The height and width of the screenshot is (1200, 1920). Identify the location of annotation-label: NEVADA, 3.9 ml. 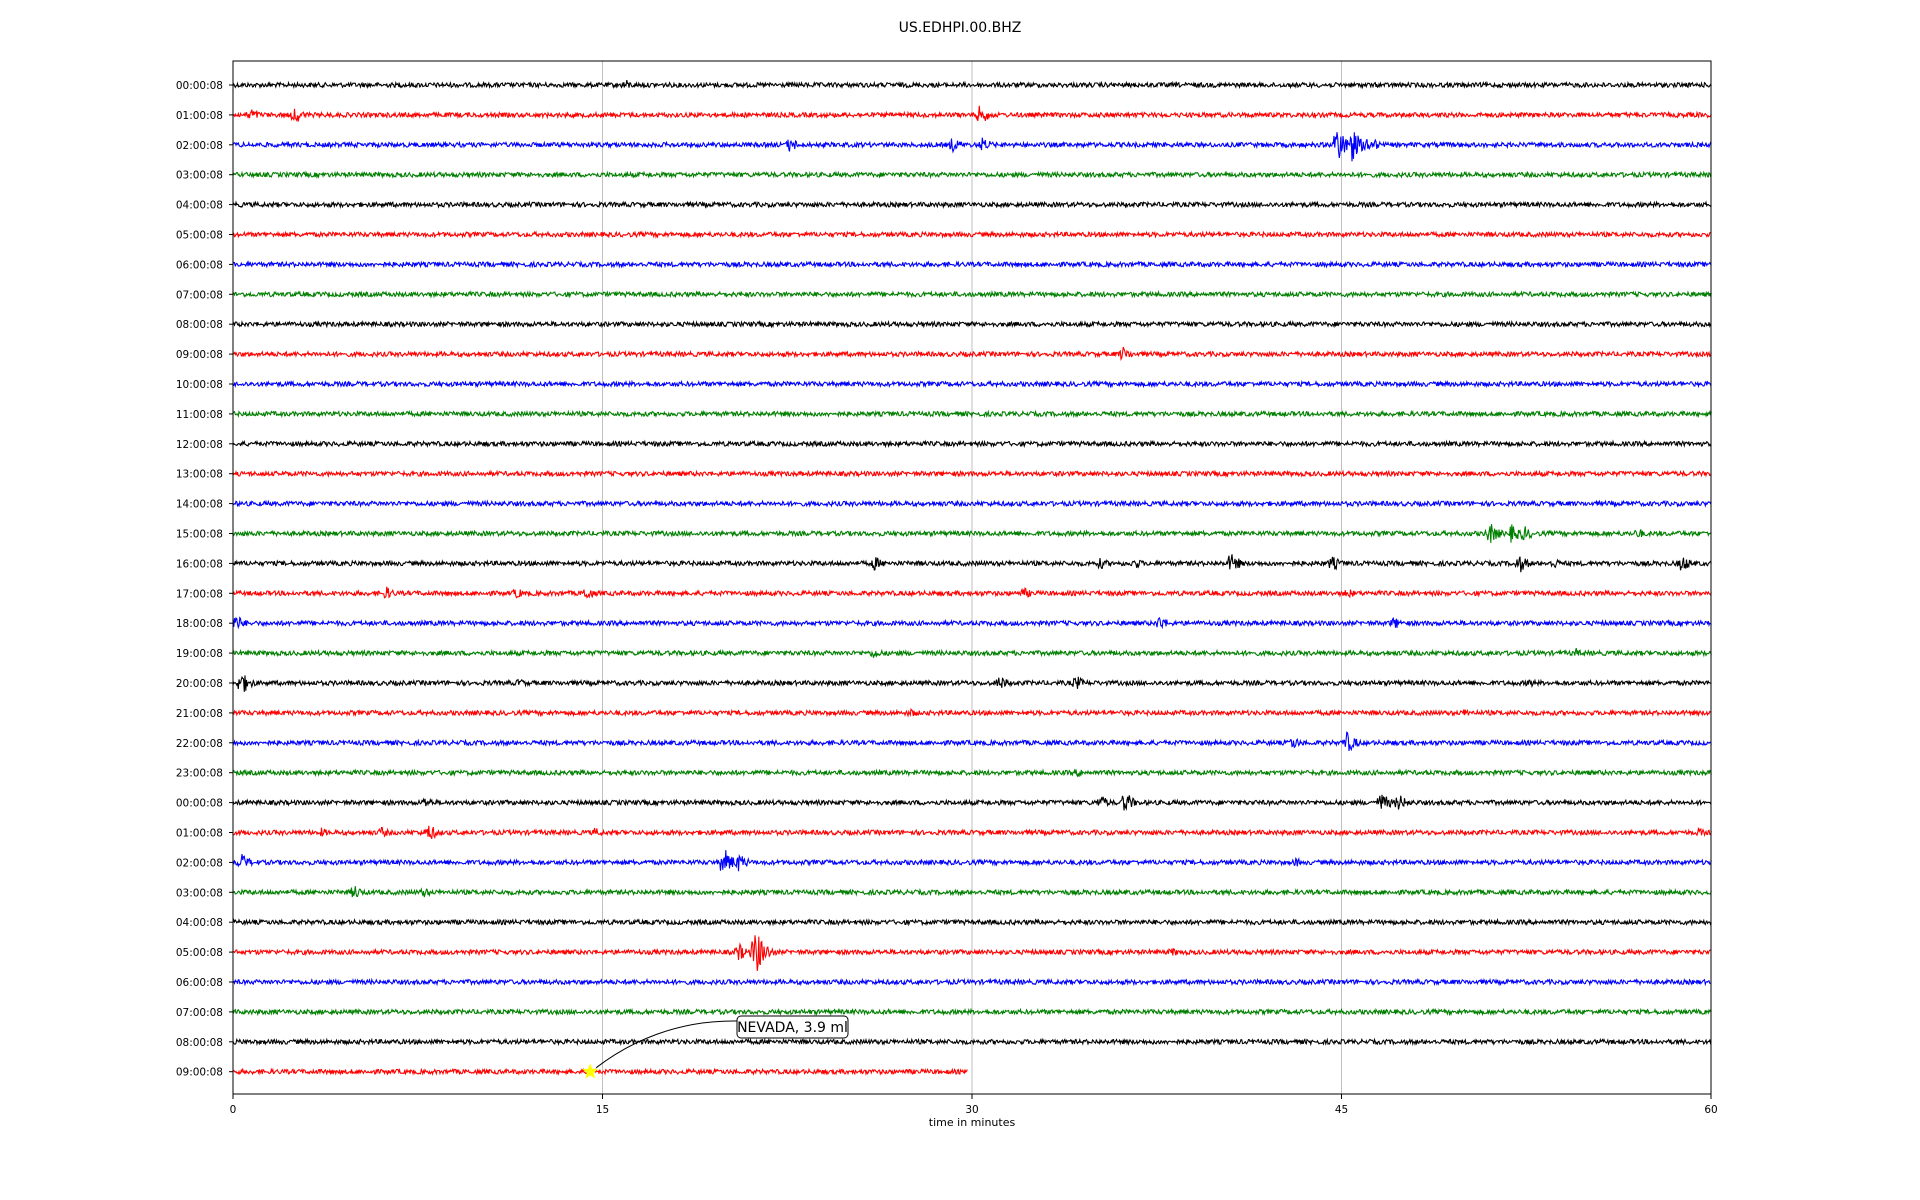
(792, 1028).